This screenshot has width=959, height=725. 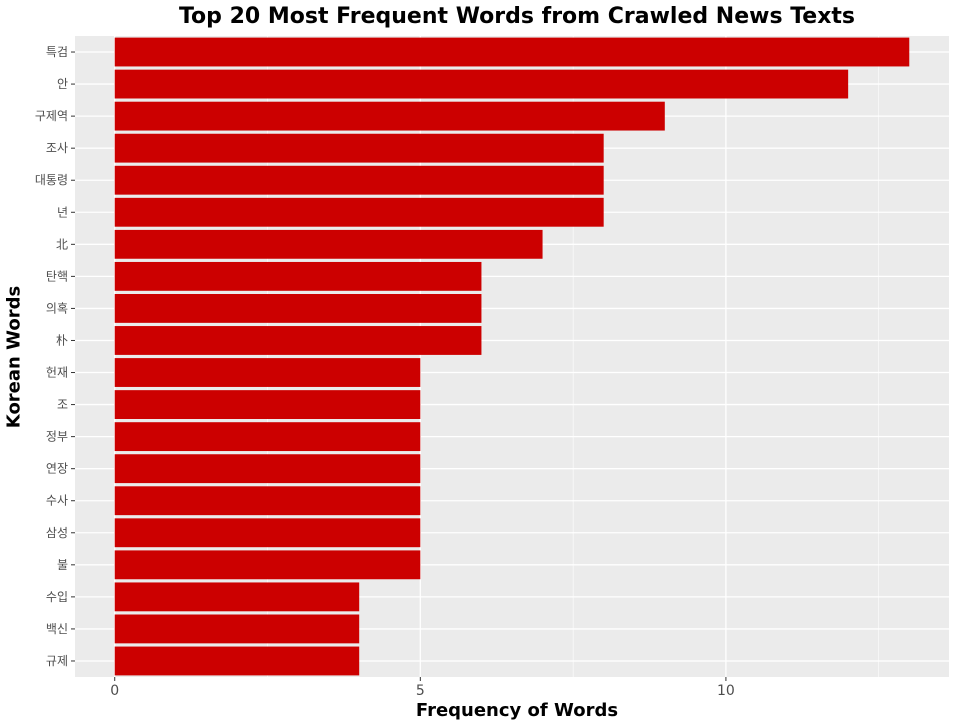 What do you see at coordinates (420, 691) in the screenshot?
I see `x-tick-label: 5` at bounding box center [420, 691].